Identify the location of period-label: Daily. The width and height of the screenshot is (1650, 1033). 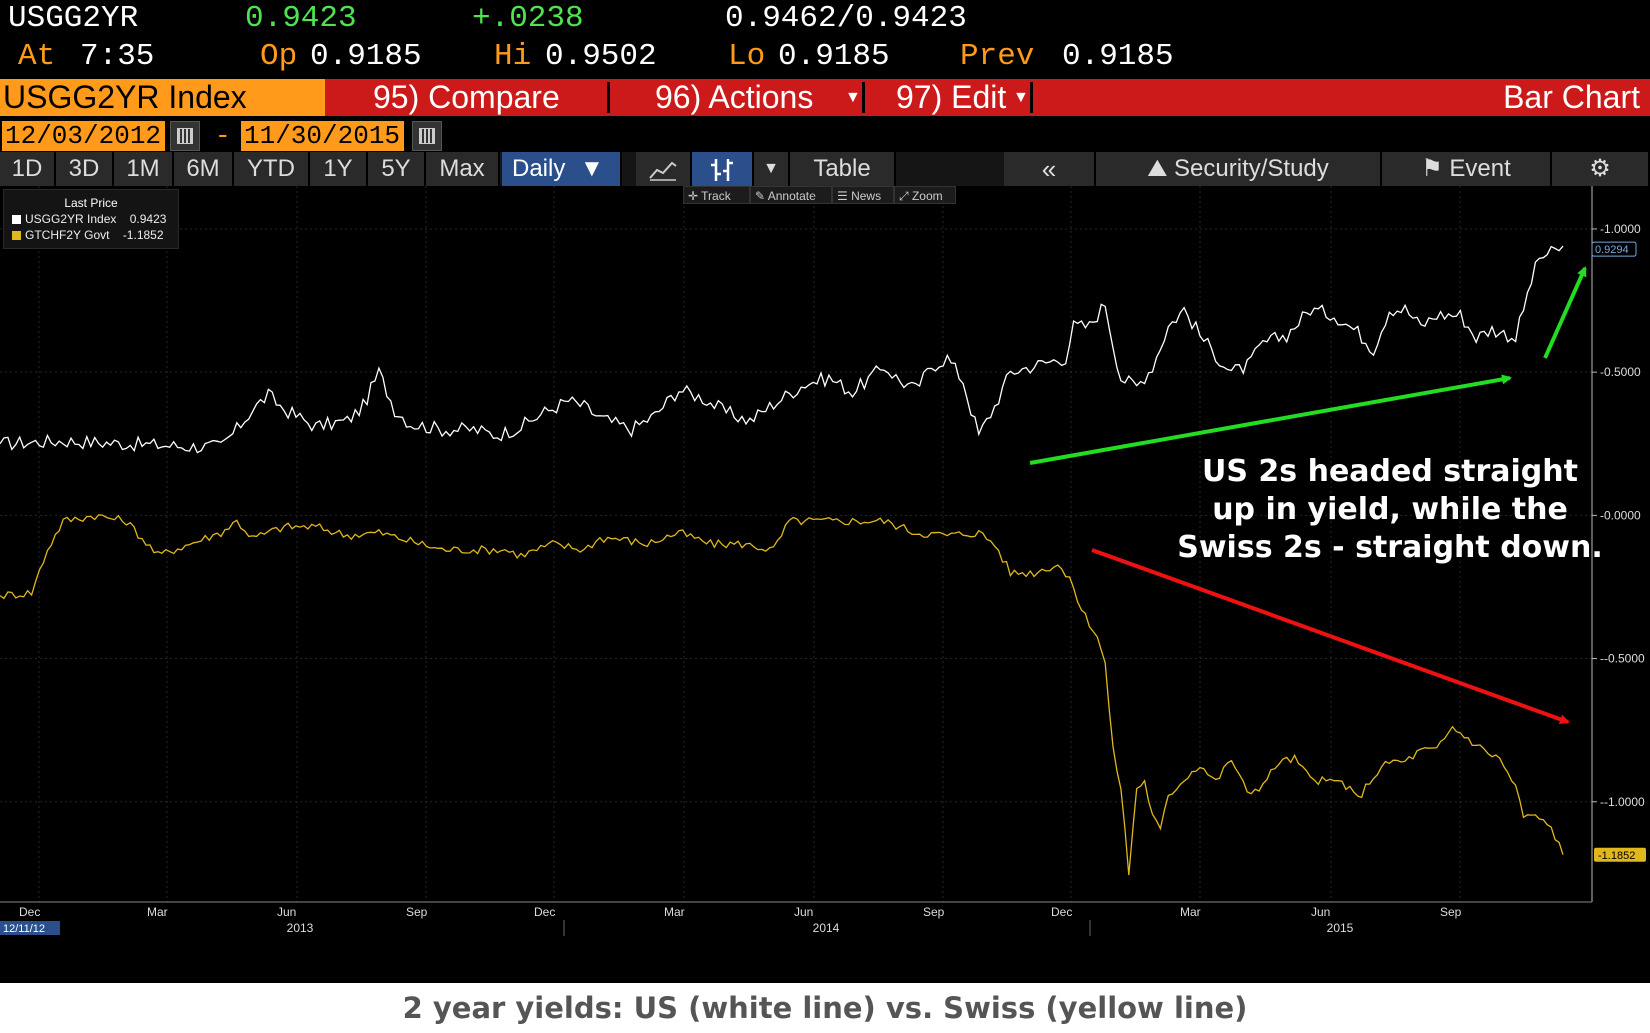
(539, 168).